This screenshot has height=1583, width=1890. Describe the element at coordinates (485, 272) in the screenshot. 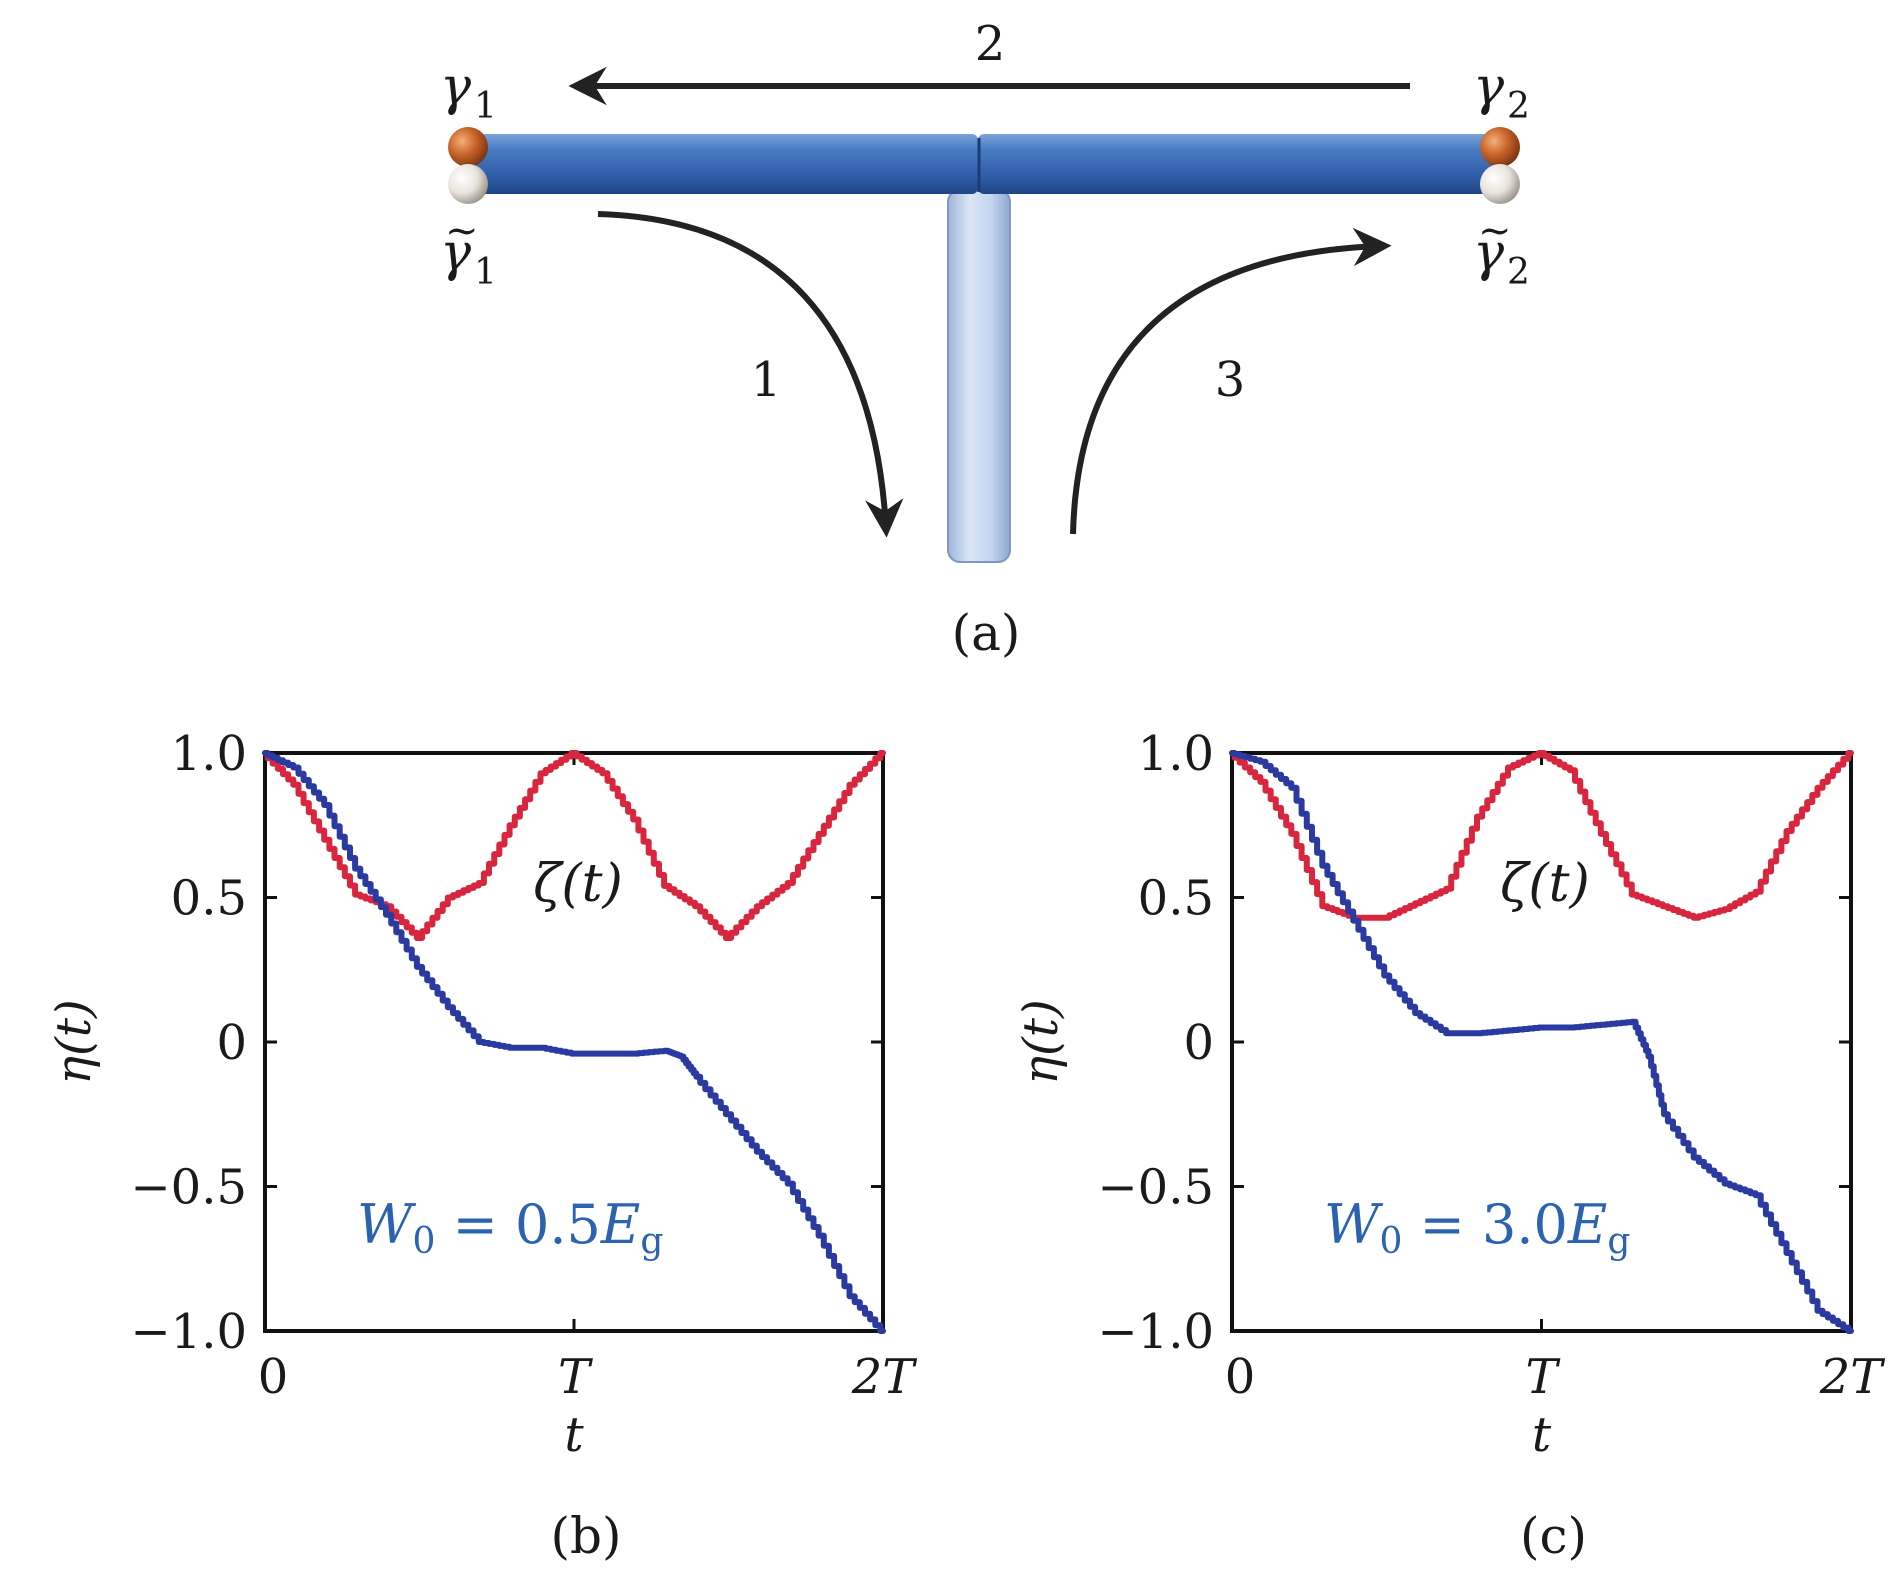

I see `label-gamma1-tilde-sub: 1` at that location.